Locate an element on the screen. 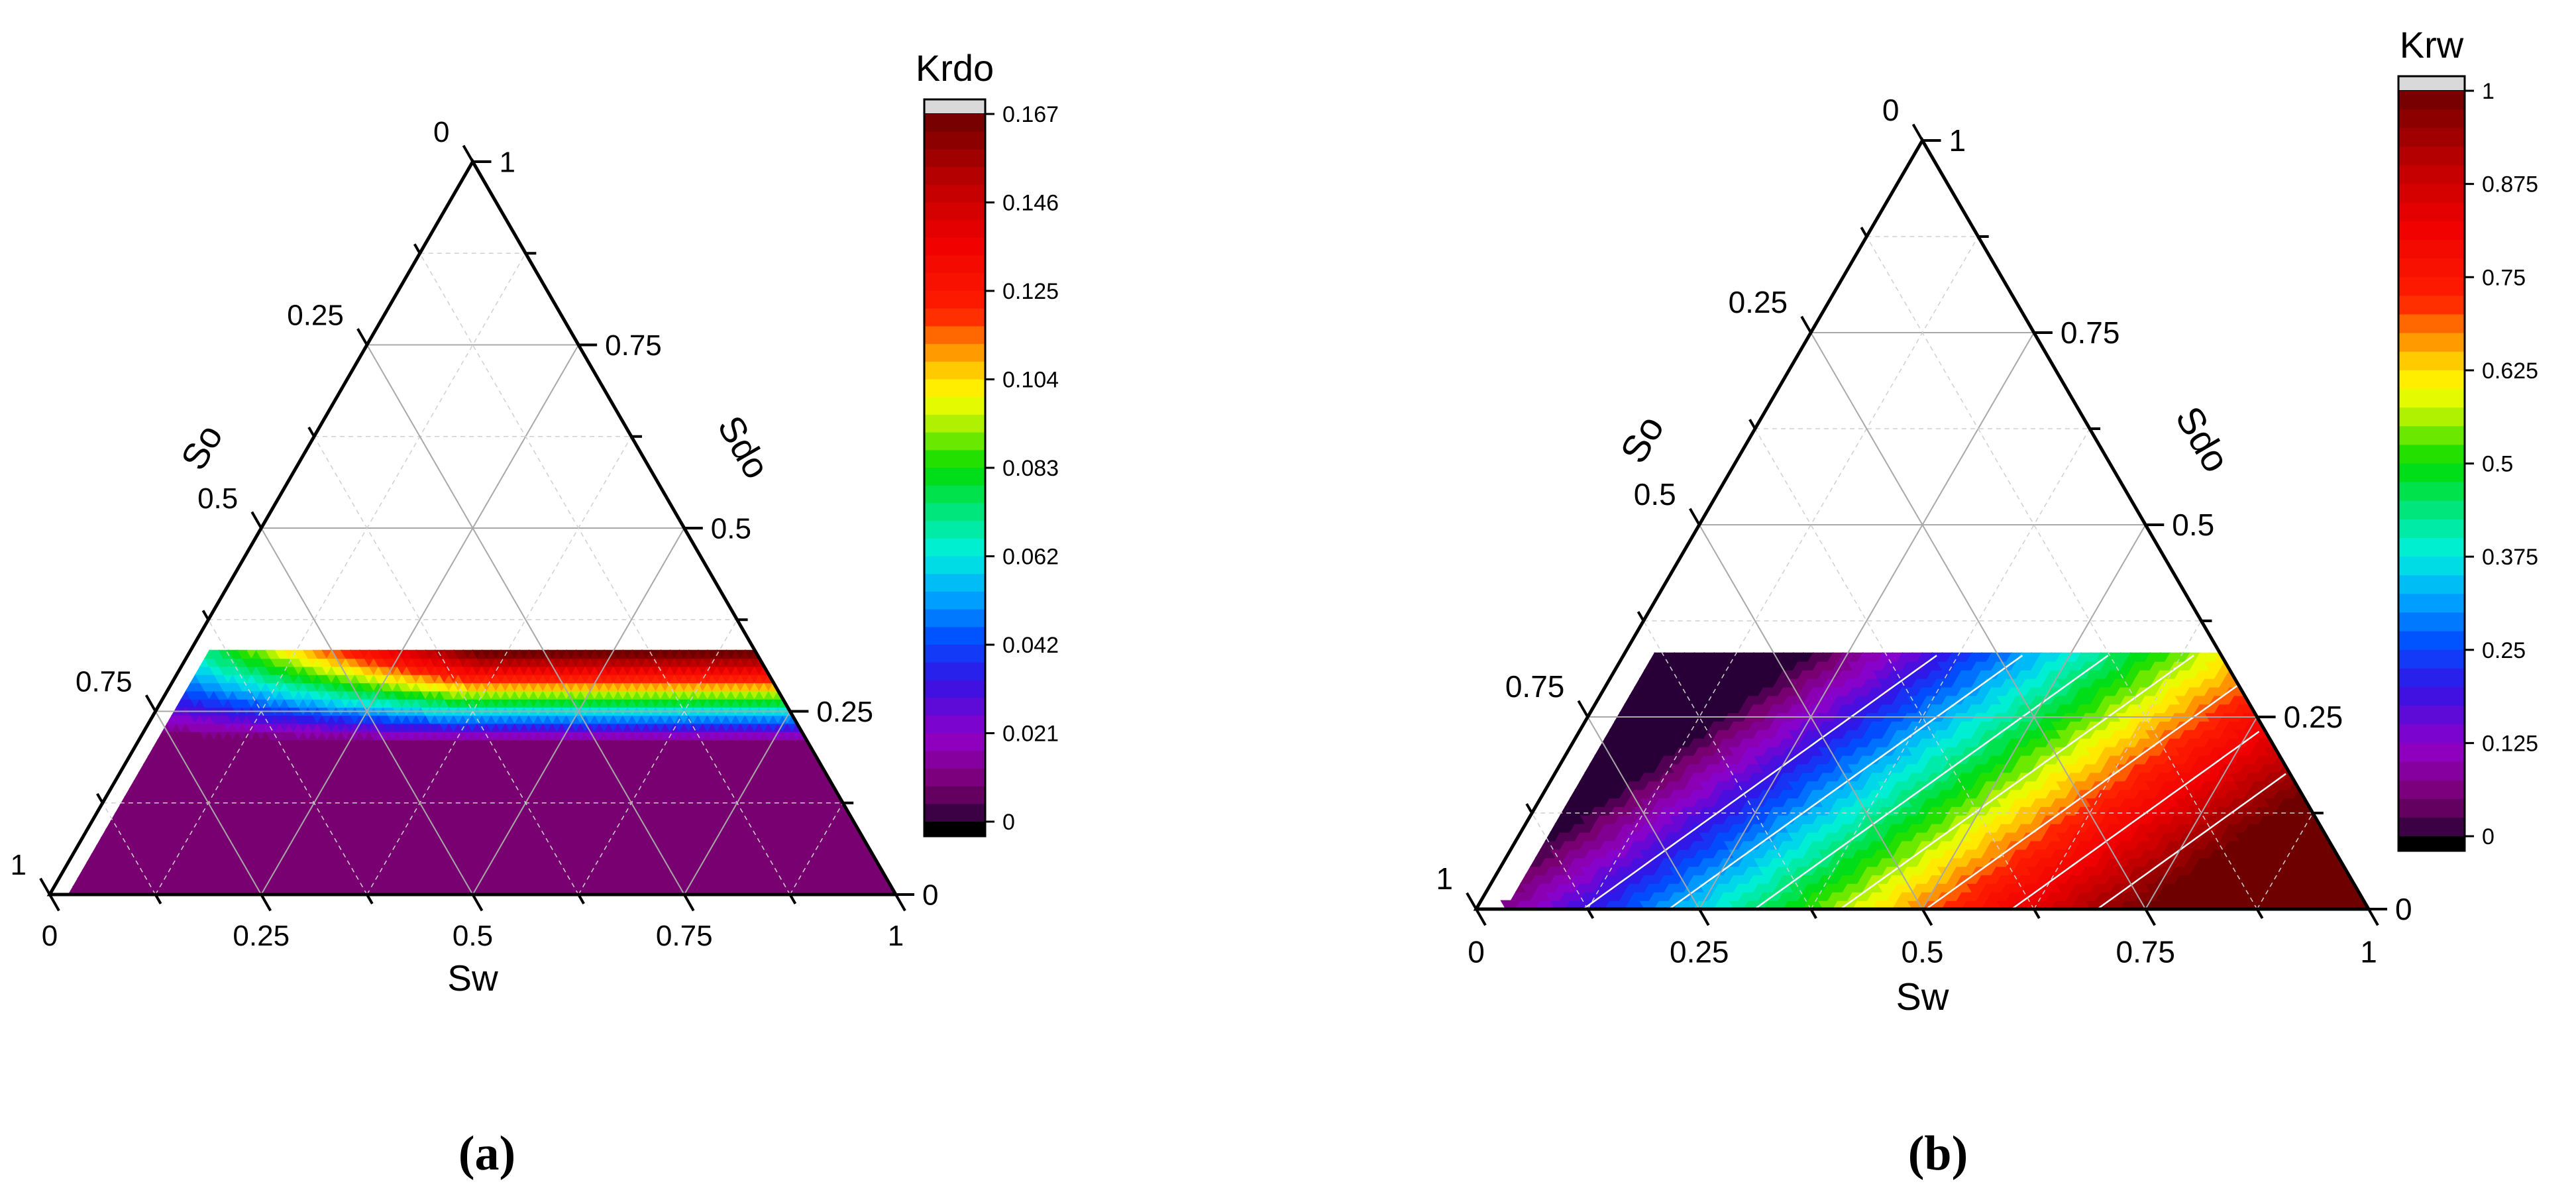 This screenshot has width=2576, height=1198. bottom-tick-label: 0.75 is located at coordinates (684, 936).